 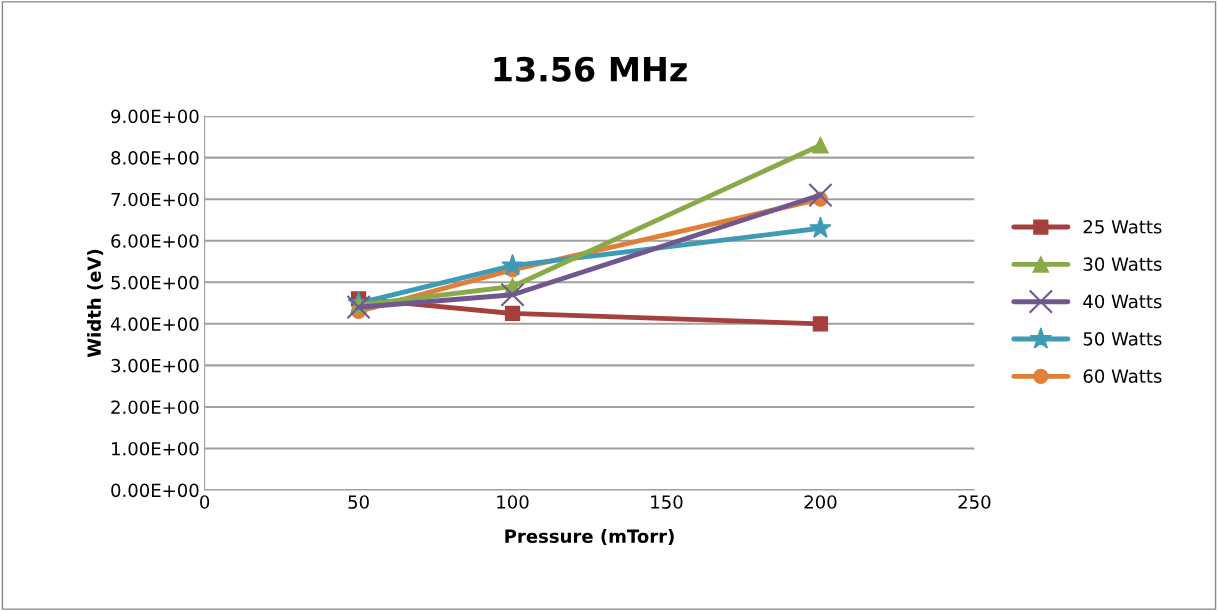 What do you see at coordinates (155, 116) in the screenshot?
I see `y-tick-label: 9.00E+00` at bounding box center [155, 116].